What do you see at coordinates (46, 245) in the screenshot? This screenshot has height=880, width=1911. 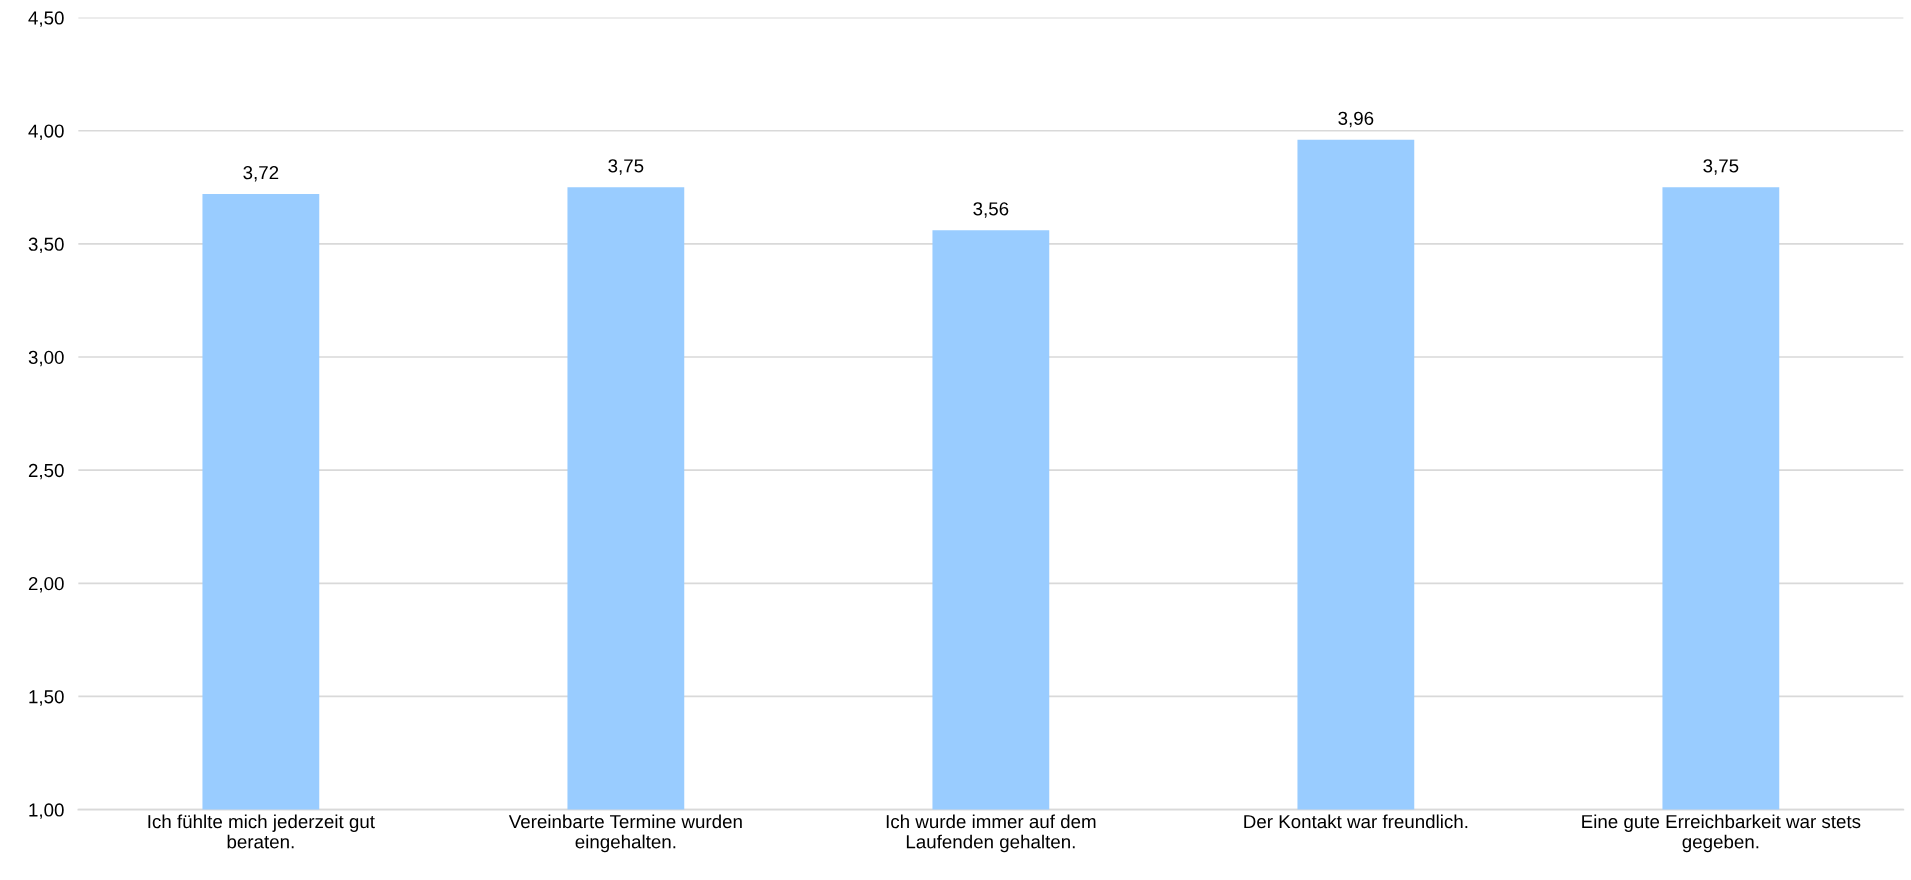 I see `y-tick-label: 3,50` at bounding box center [46, 245].